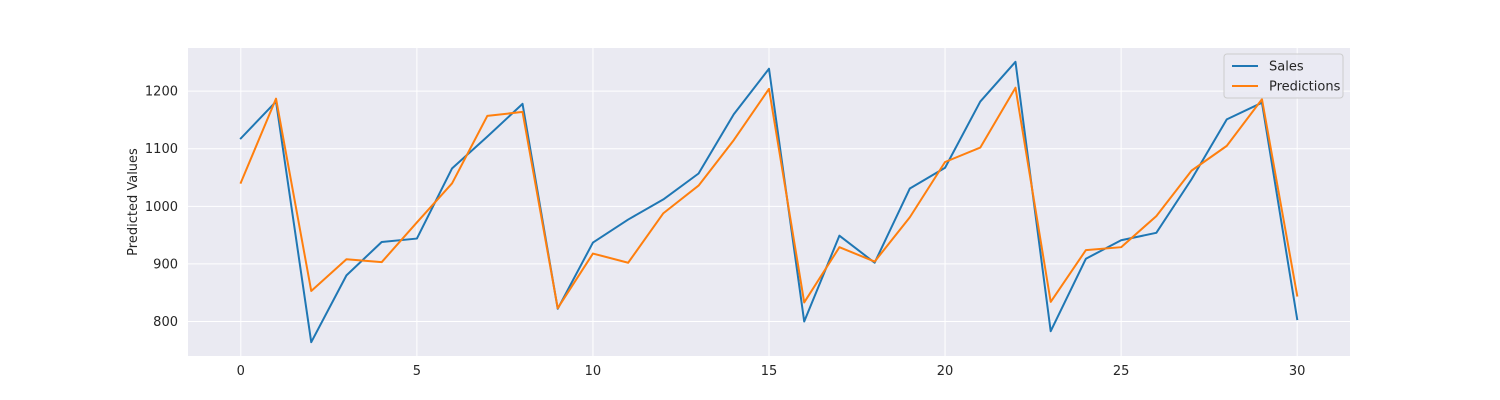 Image resolution: width=1500 pixels, height=400 pixels. I want to click on y-tick-label: 1200, so click(161, 92).